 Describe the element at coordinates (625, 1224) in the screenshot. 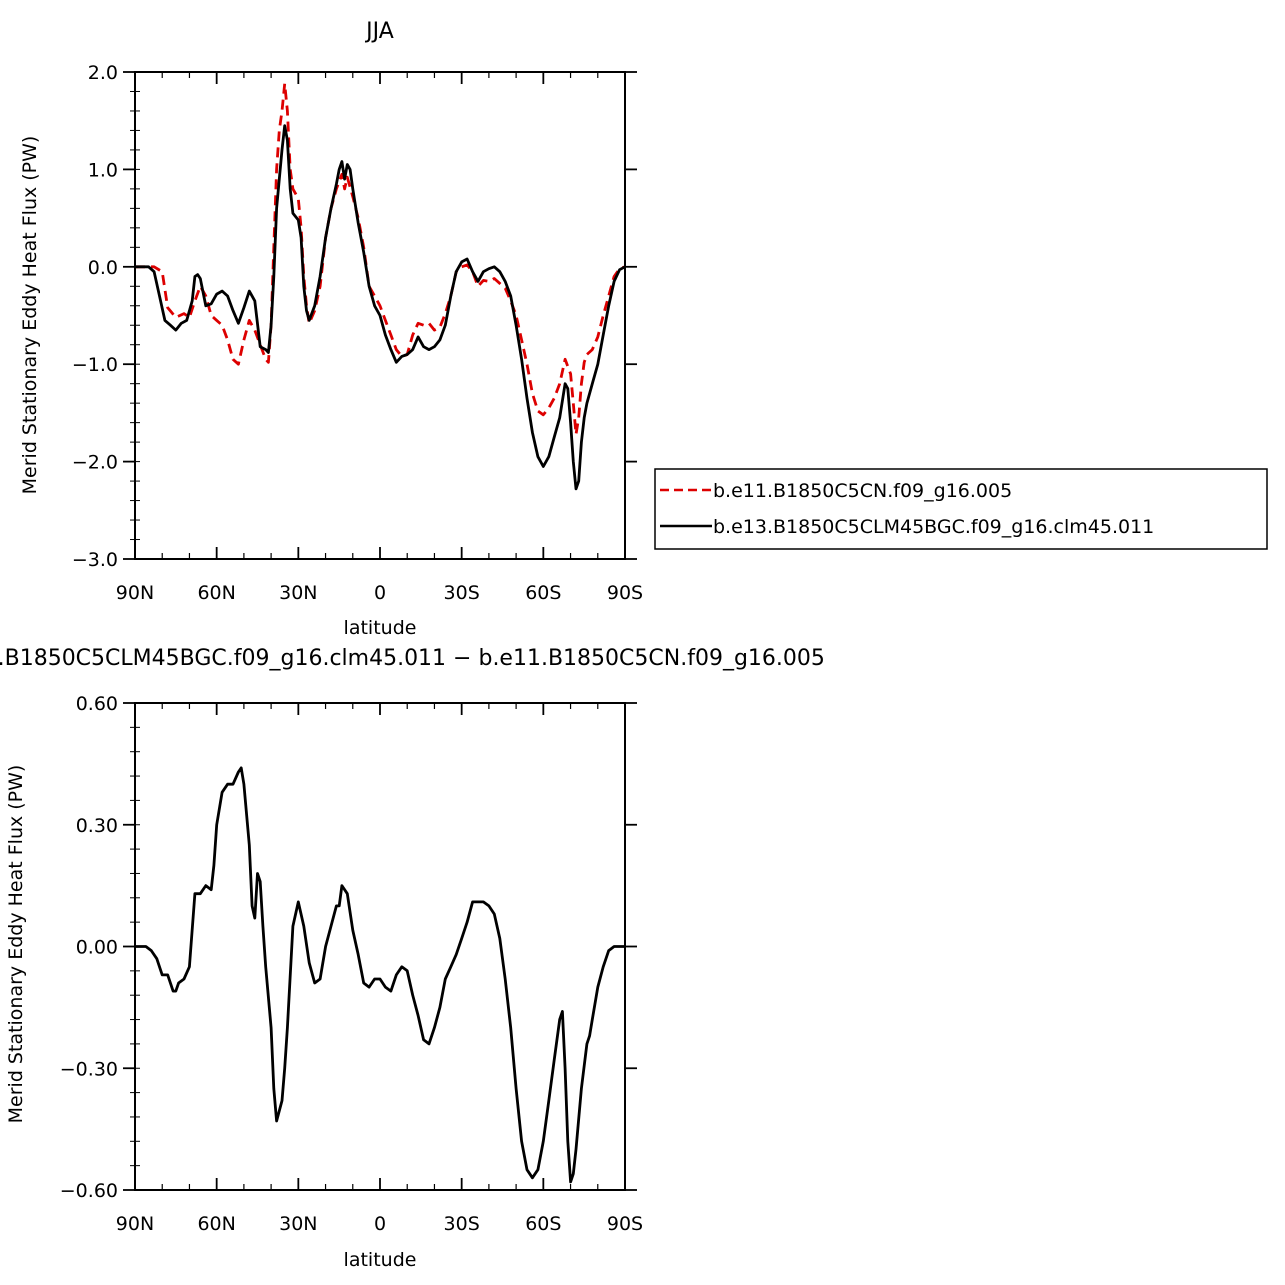

I see `bottom-x-tick-label: 90S` at that location.